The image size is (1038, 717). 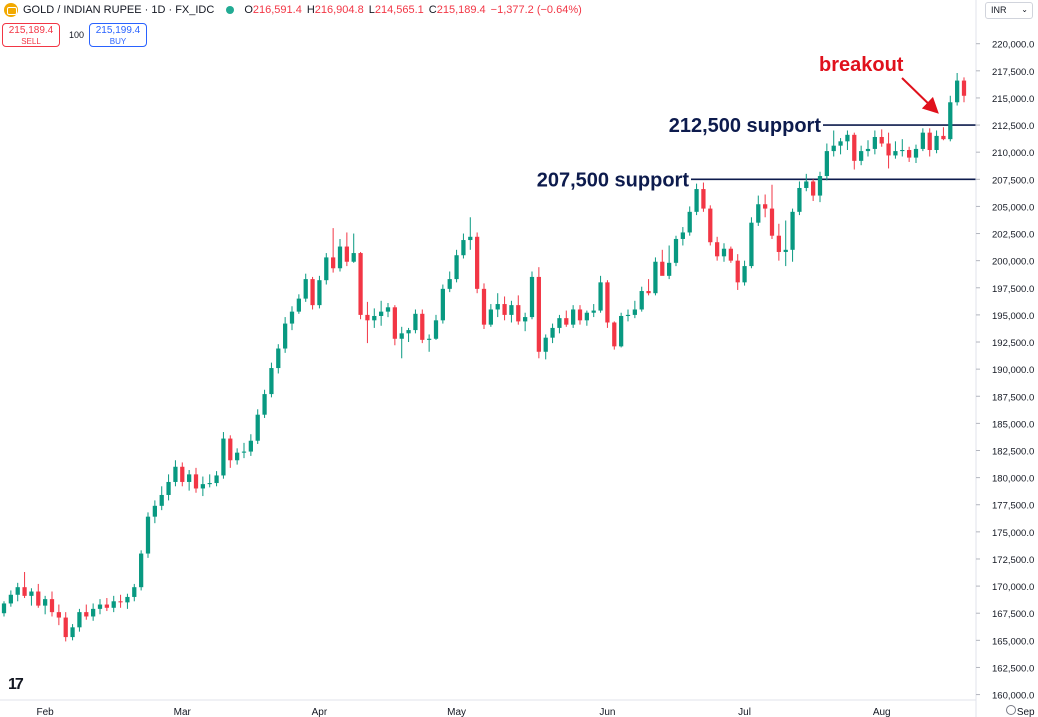 I want to click on y-tick-label: 177,500.0, so click(x=1013, y=506).